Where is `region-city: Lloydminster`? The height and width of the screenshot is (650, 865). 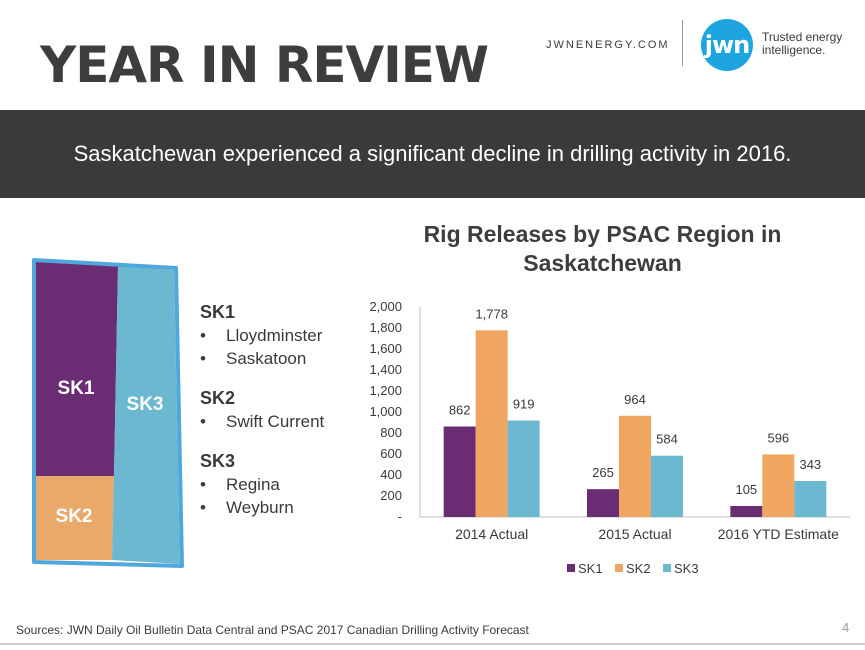
region-city: Lloydminster is located at coordinates (285, 335).